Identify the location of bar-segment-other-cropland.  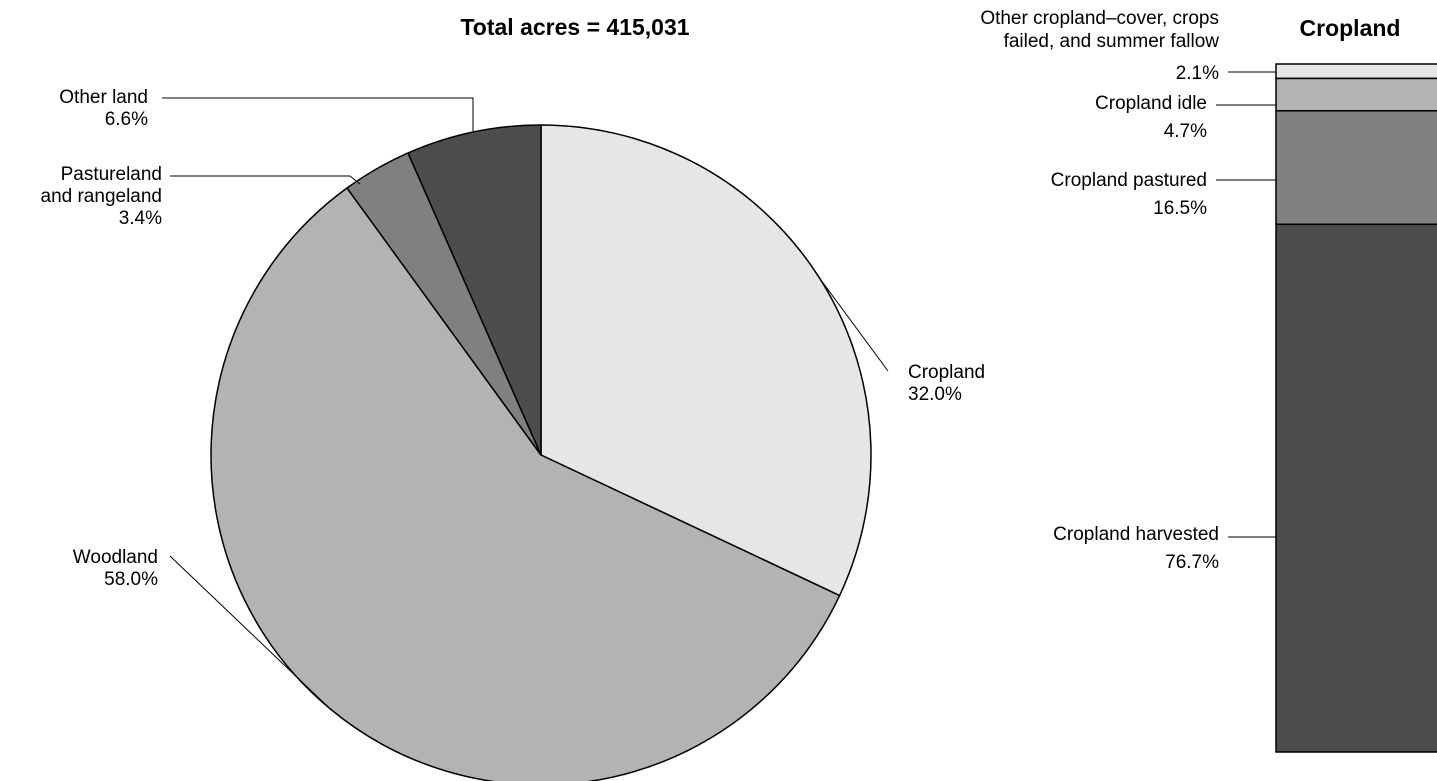
(1356, 71).